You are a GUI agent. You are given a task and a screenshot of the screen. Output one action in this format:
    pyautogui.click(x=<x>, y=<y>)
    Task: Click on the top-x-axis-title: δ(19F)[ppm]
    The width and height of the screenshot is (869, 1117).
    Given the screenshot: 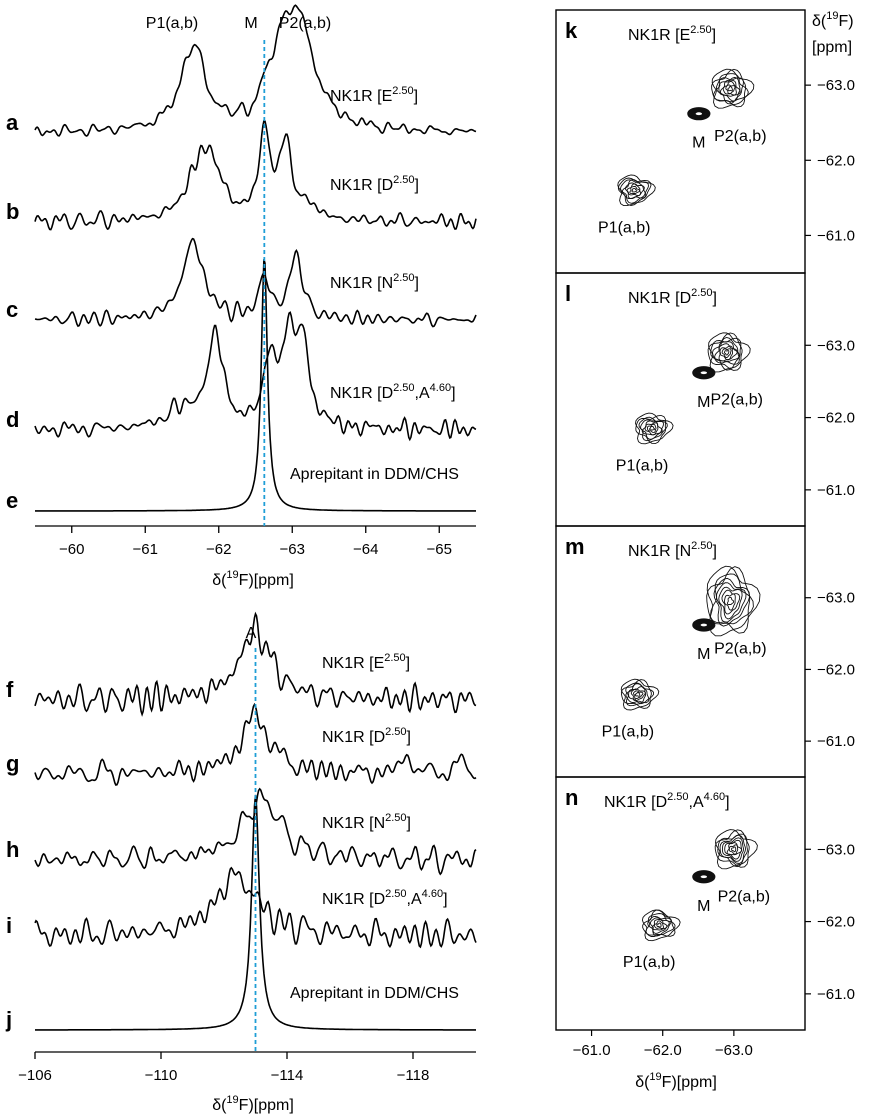 What is the action you would take?
    pyautogui.click(x=253, y=579)
    